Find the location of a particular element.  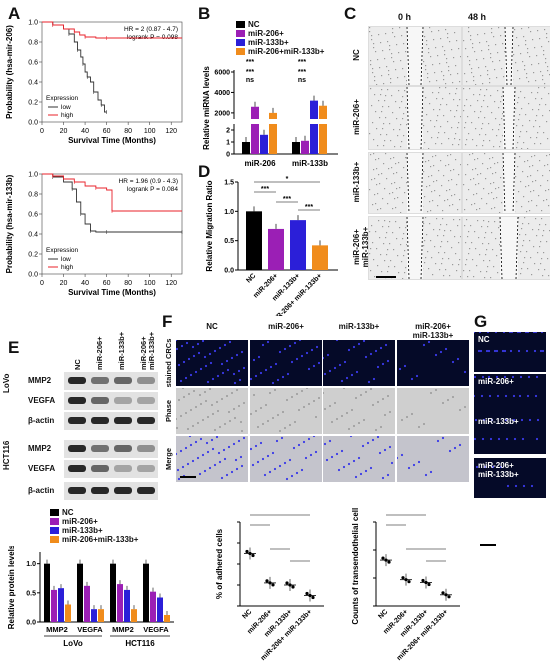

legend-swatch-mir206 is located at coordinates (240, 33).